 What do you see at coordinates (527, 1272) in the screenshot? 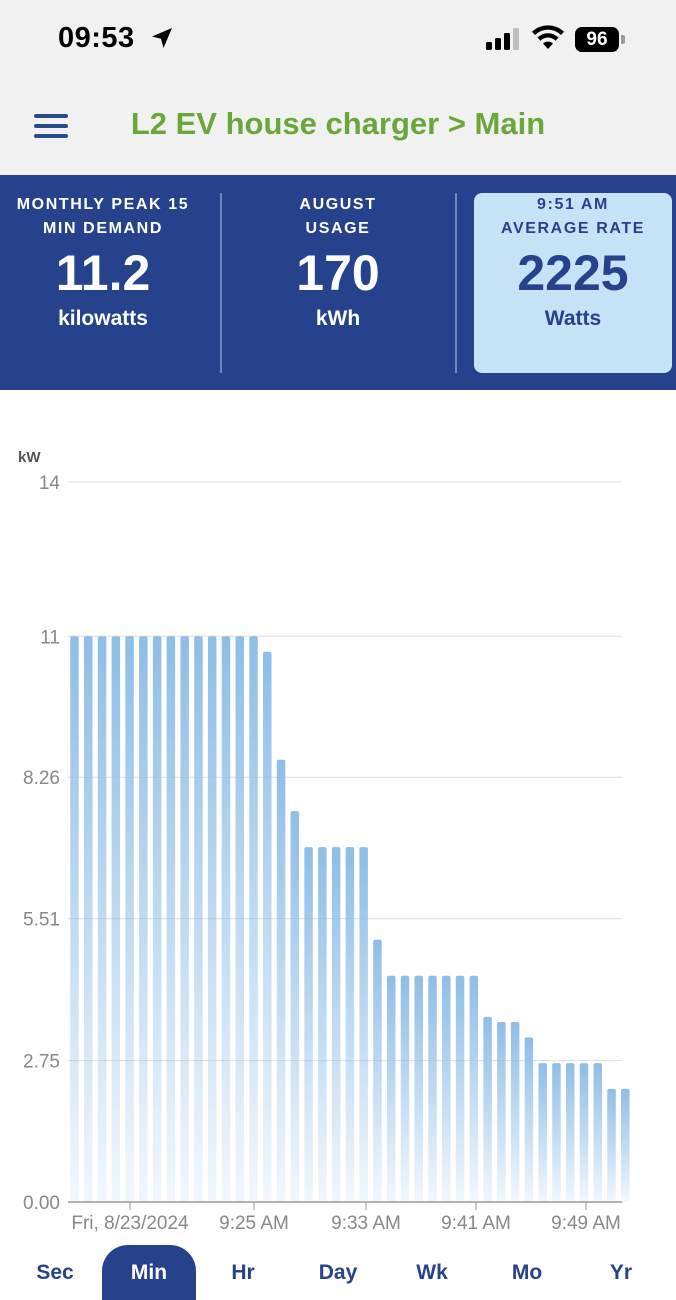
I see `tab-mo: Mo` at bounding box center [527, 1272].